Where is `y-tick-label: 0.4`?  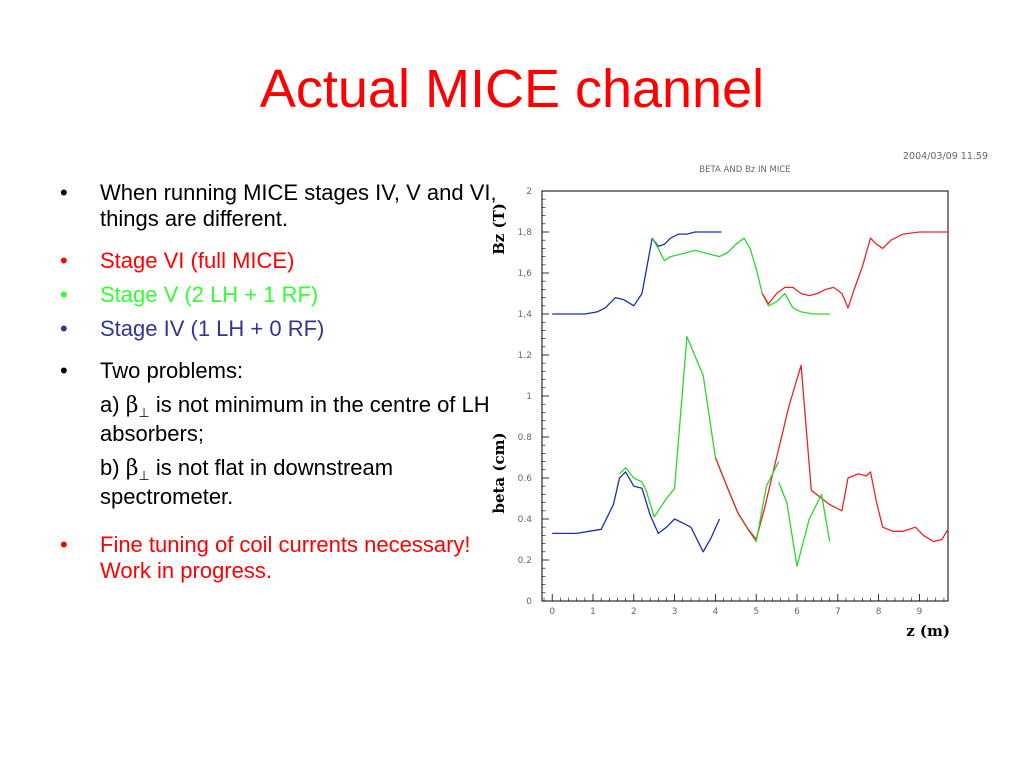 y-tick-label: 0.4 is located at coordinates (525, 520).